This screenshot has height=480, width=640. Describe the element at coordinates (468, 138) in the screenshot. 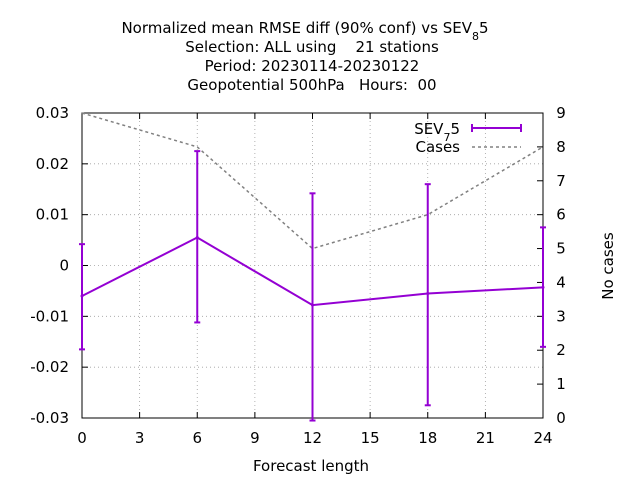

I see `legend: SEV75 Cases` at that location.